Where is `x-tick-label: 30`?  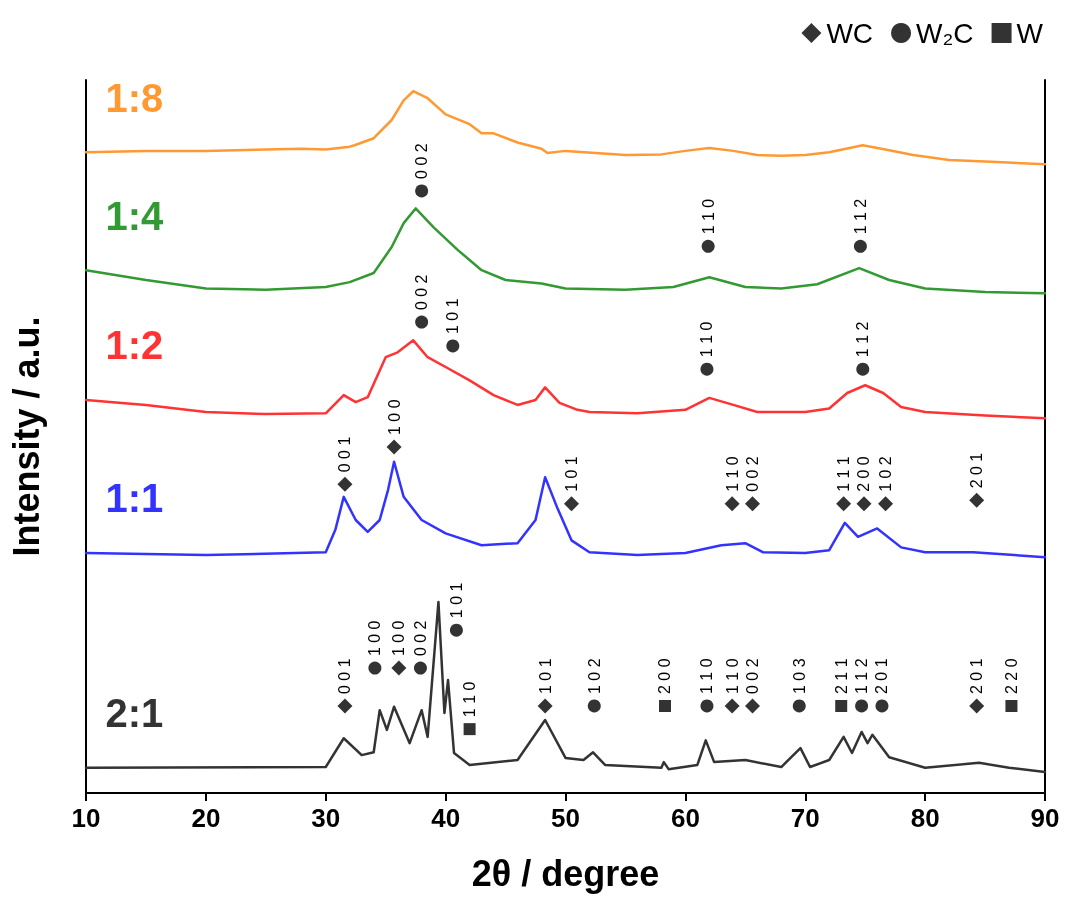 x-tick-label: 30 is located at coordinates (326, 818).